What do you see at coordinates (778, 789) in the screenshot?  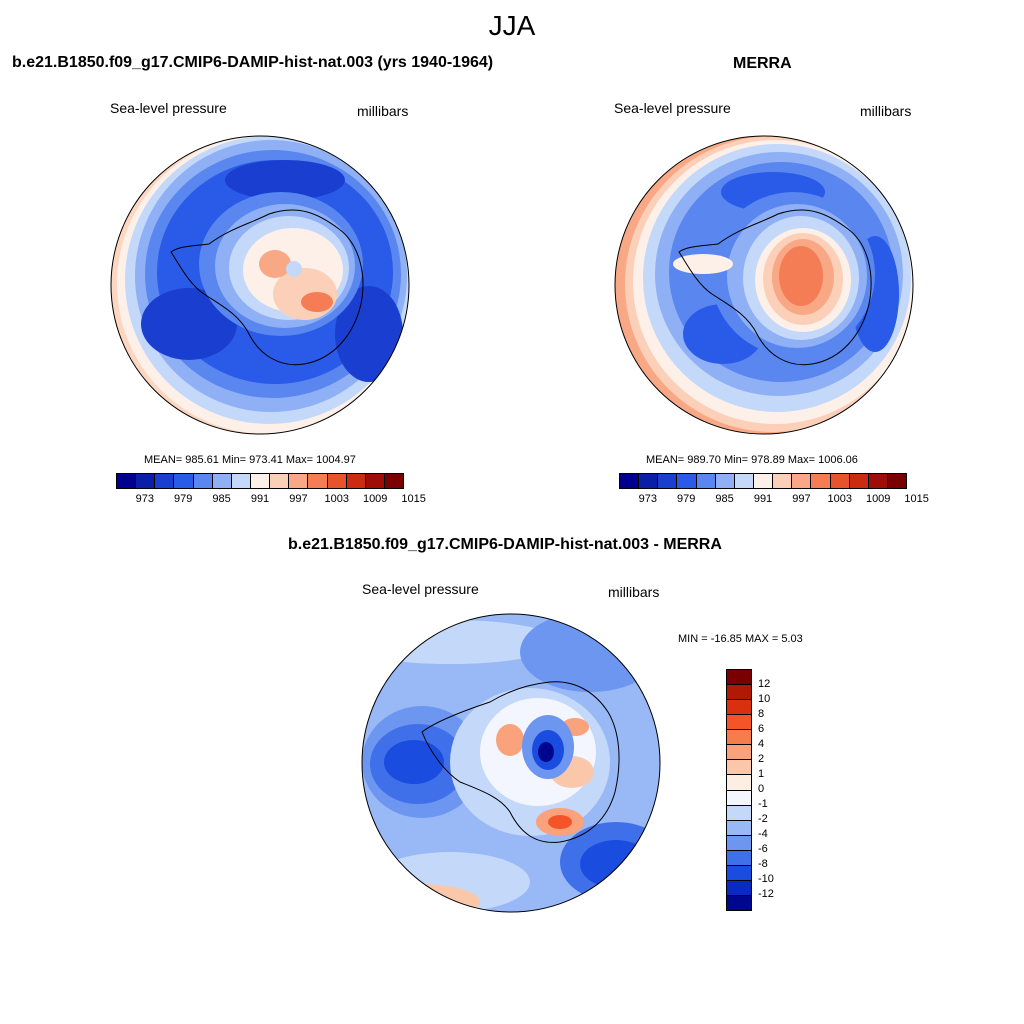 I see `diff-colorbar-ticks: 12 10 8 6 4 2 1 0 -1 -2 -4 -6 -8 -10 -12` at bounding box center [778, 789].